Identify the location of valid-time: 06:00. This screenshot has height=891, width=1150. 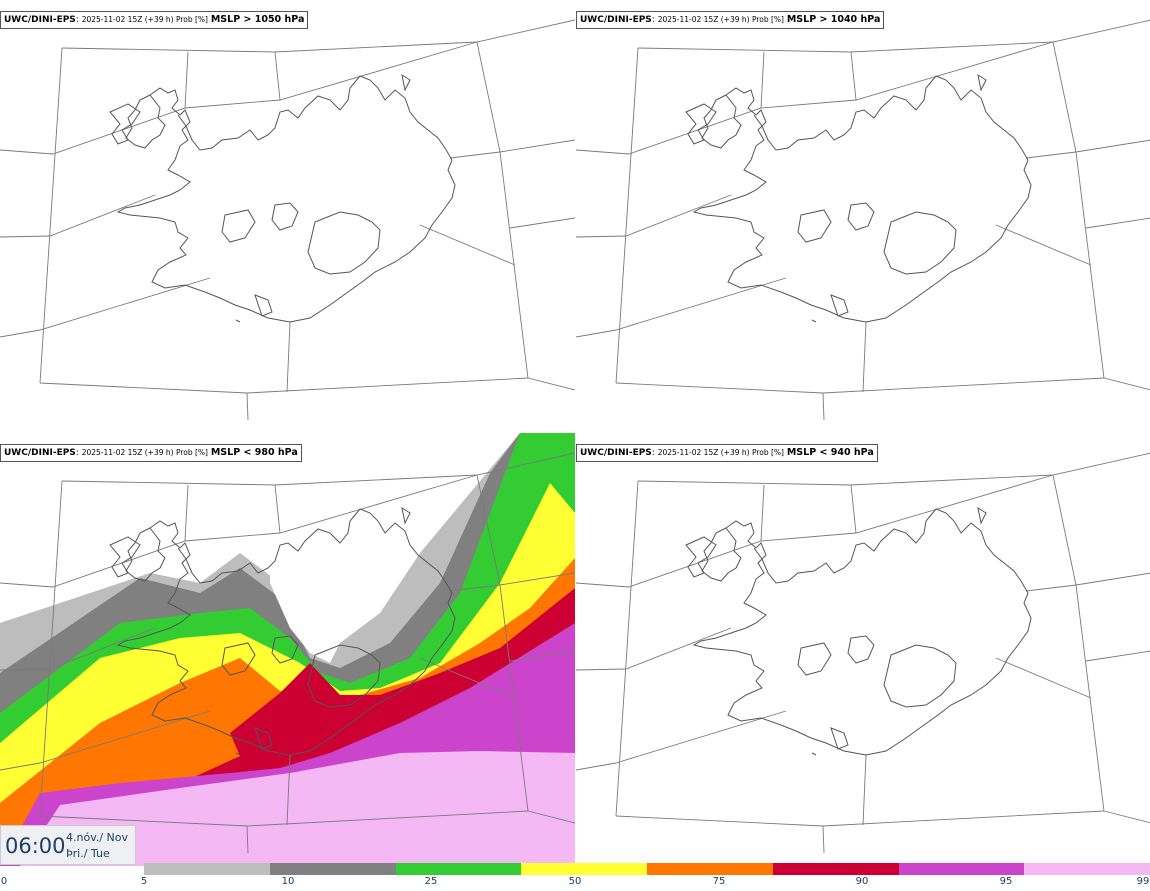
(35, 846).